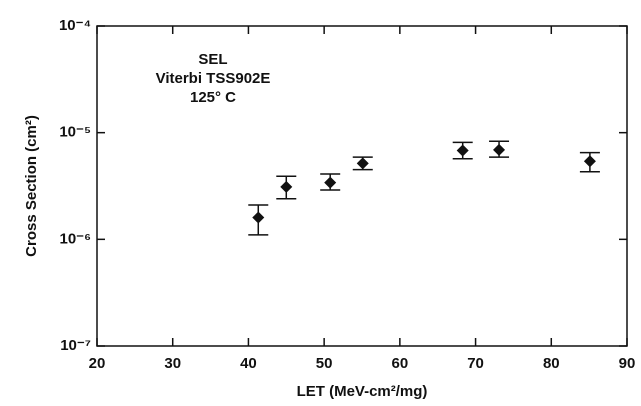 The height and width of the screenshot is (406, 641). What do you see at coordinates (75, 132) in the screenshot?
I see `y-tick-label: 10⁻⁵` at bounding box center [75, 132].